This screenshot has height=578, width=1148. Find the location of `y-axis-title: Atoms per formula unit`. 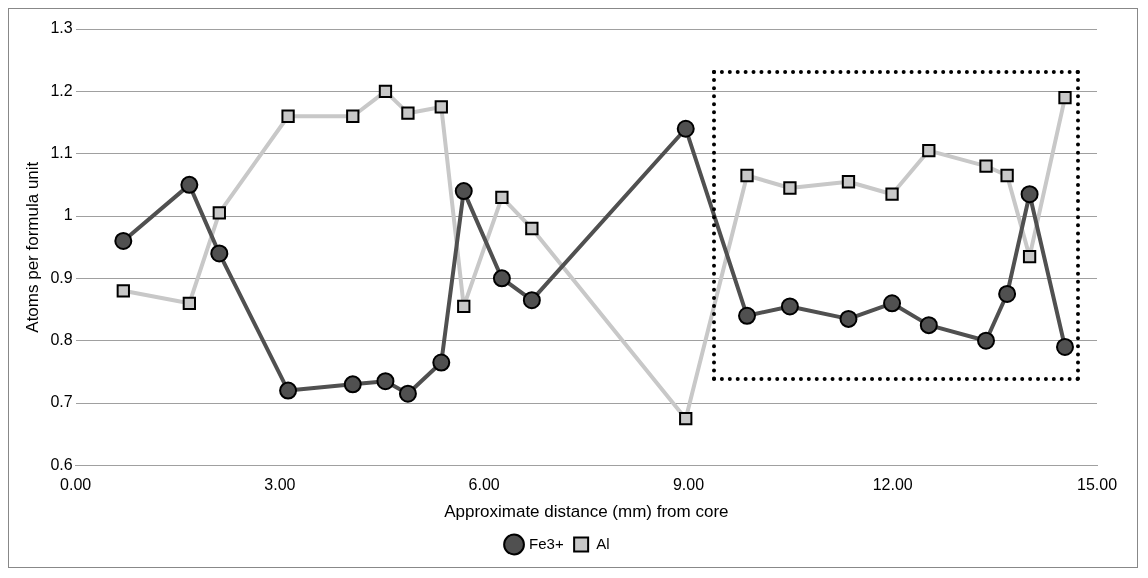

y-axis-title: Atoms per formula unit is located at coordinates (32, 247).